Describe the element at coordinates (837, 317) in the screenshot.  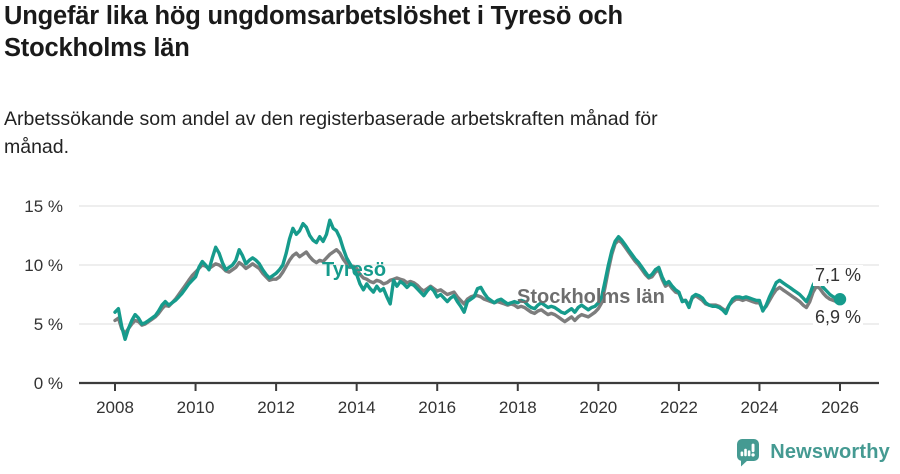
I see `latest-value-label-stockholms-lan: 6,9 %` at that location.